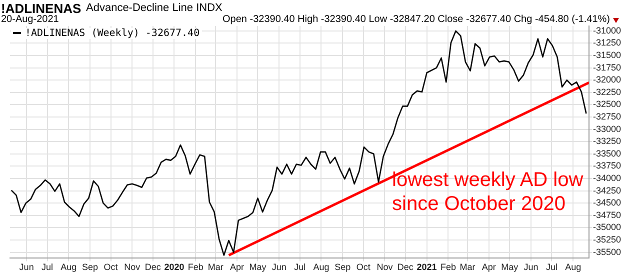 Image resolution: width=624 pixels, height=274 pixels. What do you see at coordinates (106, 33) in the screenshot?
I see `legend-label: !ADLINENAS (Weekly) -32677.40` at bounding box center [106, 33].